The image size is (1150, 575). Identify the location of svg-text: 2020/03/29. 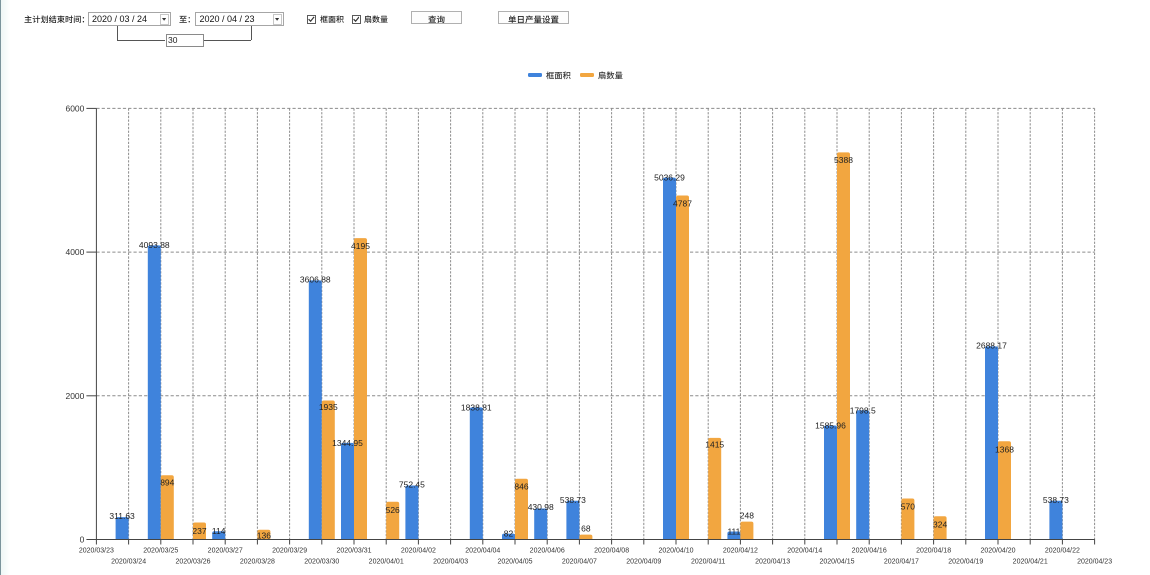
(289, 550).